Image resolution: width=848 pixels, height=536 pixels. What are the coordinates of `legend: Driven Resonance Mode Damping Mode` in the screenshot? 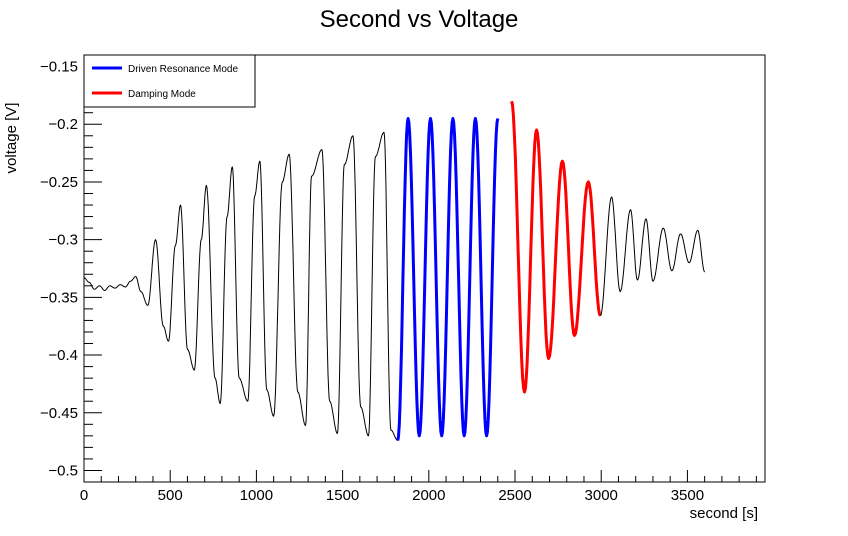 It's located at (169, 81).